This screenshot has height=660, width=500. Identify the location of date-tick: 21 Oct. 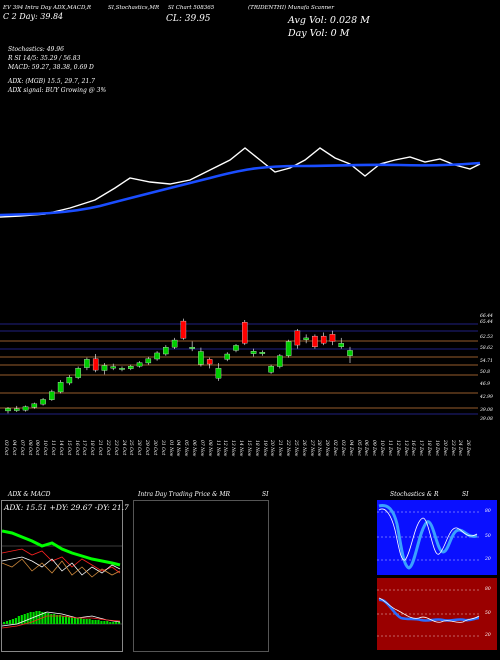
(99, 448).